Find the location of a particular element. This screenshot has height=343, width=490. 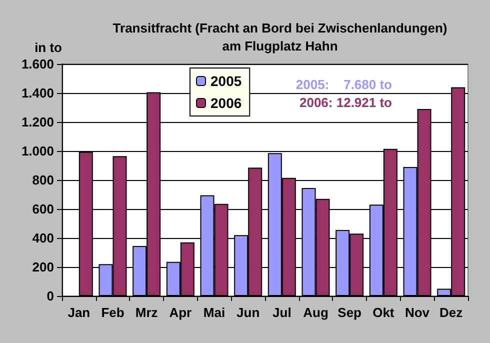

y-tick-label: 600 is located at coordinates (43, 209).